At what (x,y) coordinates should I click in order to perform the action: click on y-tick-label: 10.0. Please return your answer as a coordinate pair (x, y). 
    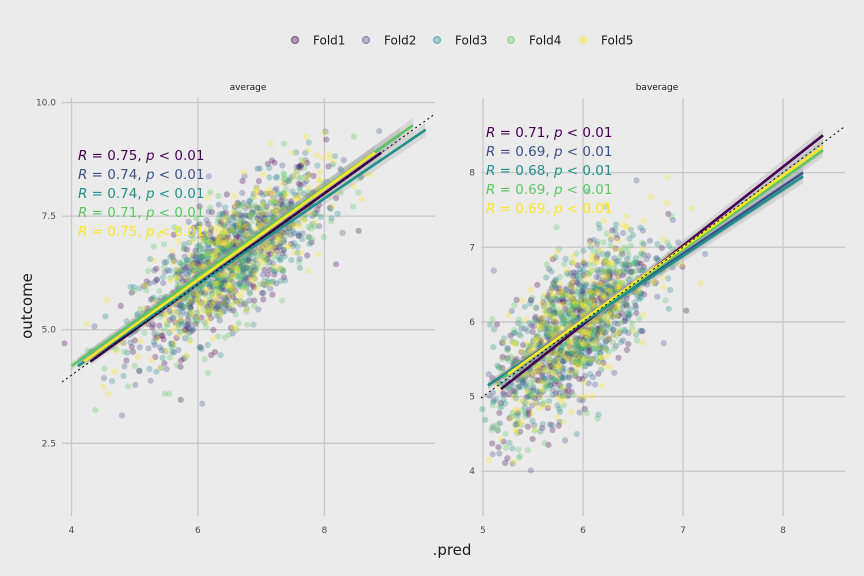
    Looking at the image, I should click on (46, 104).